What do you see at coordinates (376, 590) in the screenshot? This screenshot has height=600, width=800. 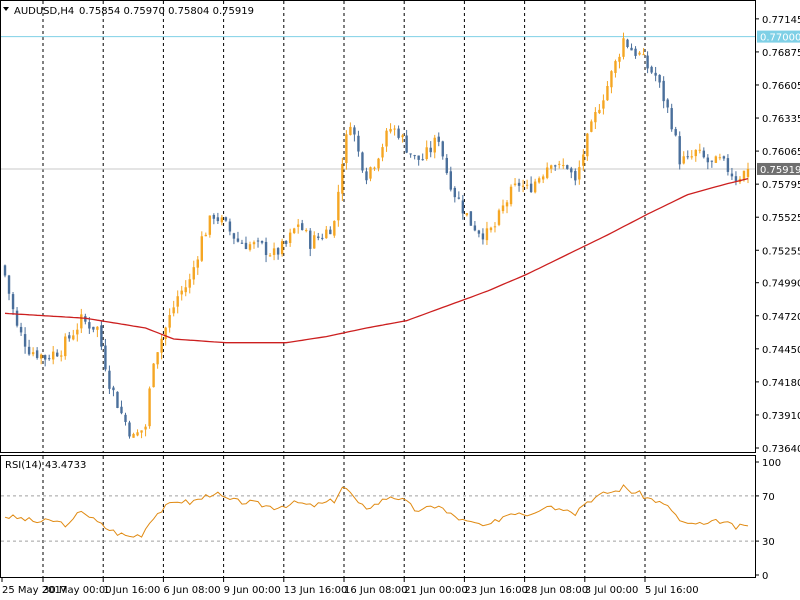 I see `time-tick-label: 16 Jun 08:00` at bounding box center [376, 590].